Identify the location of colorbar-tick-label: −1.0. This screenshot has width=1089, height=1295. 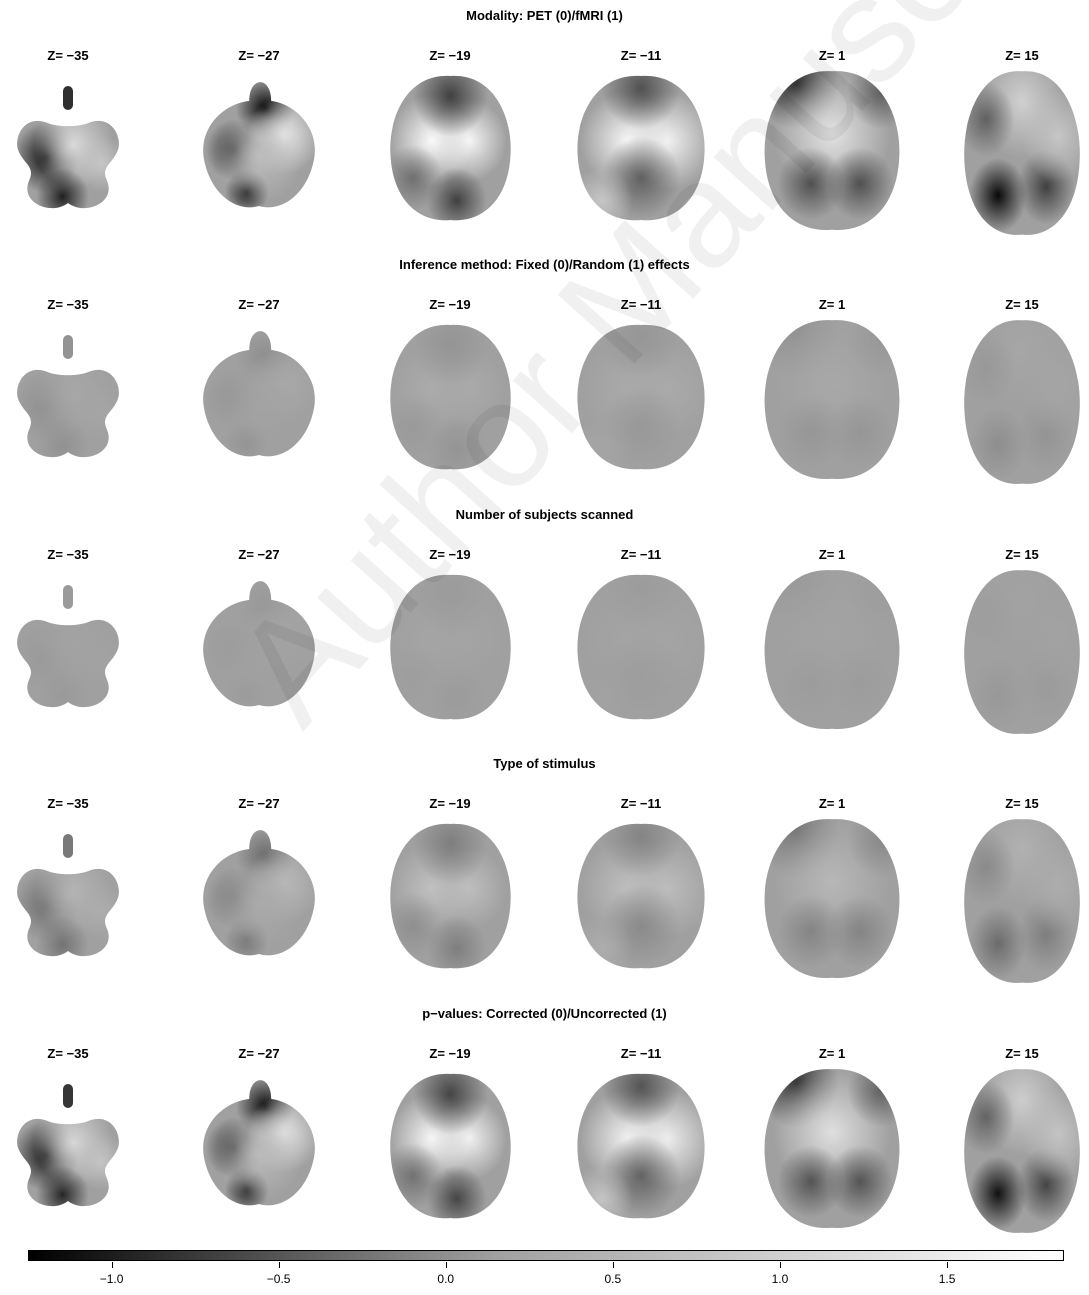
(111, 1279).